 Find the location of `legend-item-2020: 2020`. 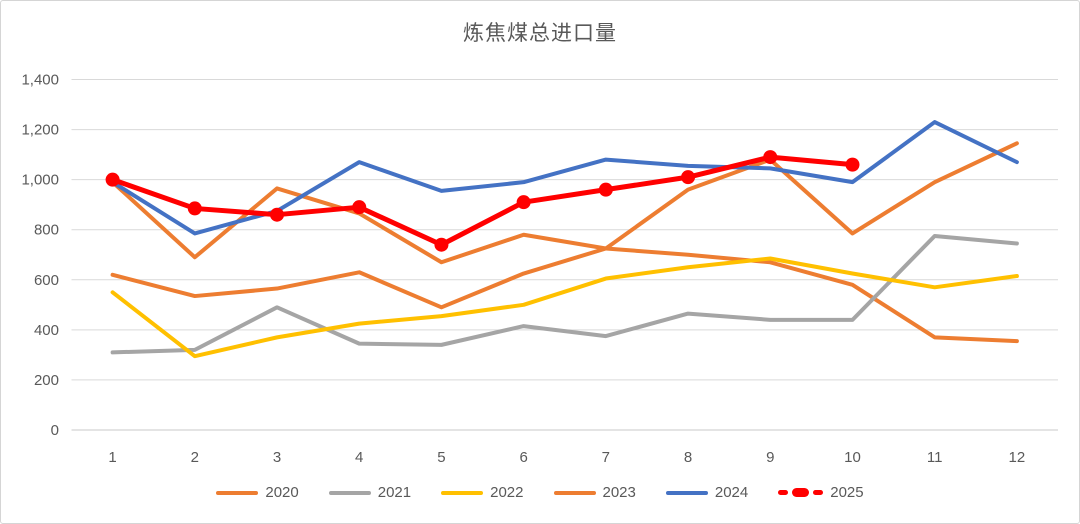

legend-item-2020: 2020 is located at coordinates (257, 492).